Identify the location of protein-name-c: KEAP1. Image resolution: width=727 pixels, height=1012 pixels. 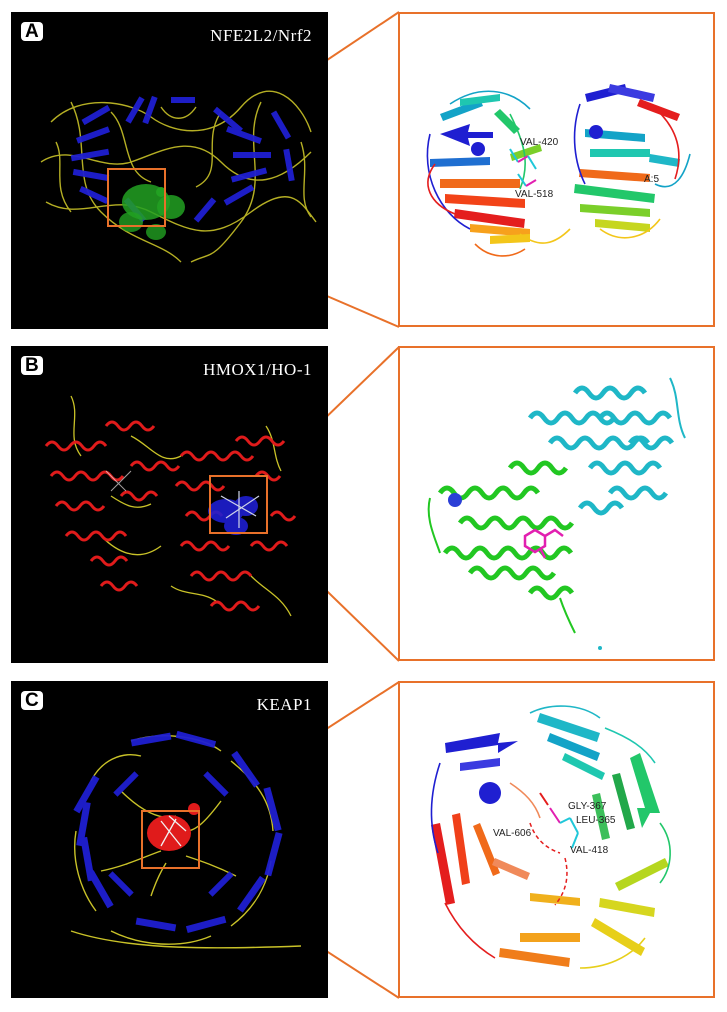
(284, 704).